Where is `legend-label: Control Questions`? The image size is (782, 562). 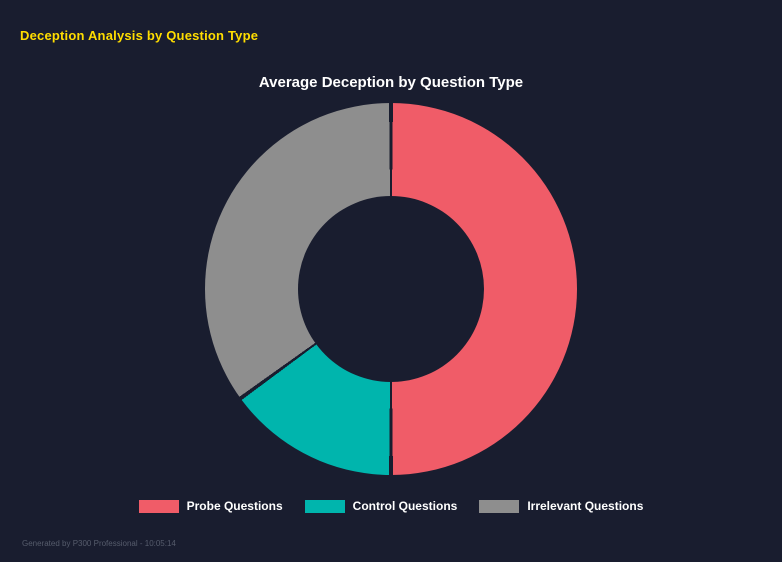
legend-label: Control Questions is located at coordinates (405, 506).